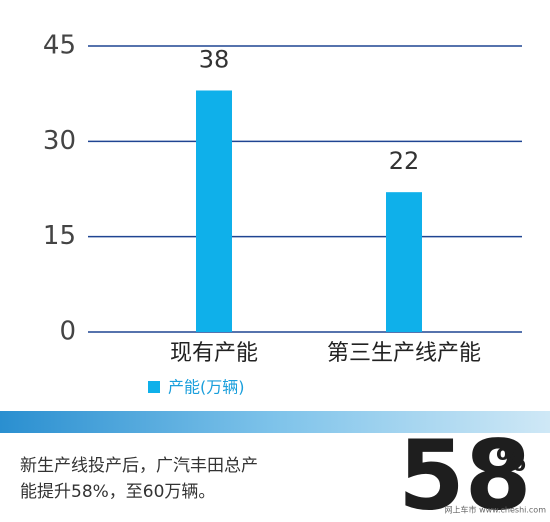  I want to click on legend-label: 产能(万辆), so click(206, 387).